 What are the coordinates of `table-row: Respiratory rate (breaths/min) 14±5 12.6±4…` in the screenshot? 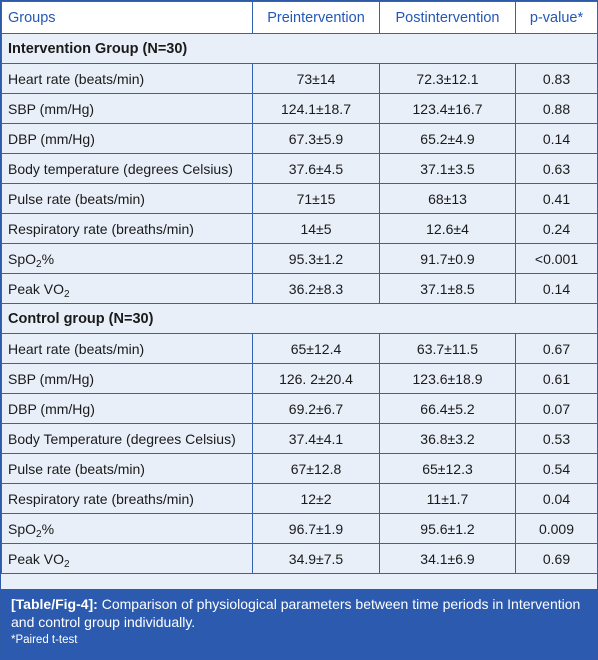 It's located at (299, 228).